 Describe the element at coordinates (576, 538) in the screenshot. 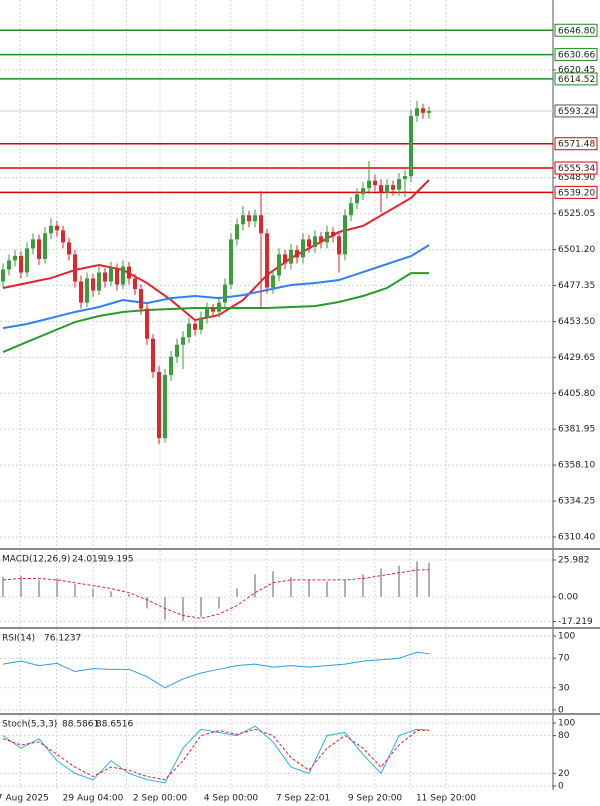

I see `y-tick-label: 6310.40` at that location.